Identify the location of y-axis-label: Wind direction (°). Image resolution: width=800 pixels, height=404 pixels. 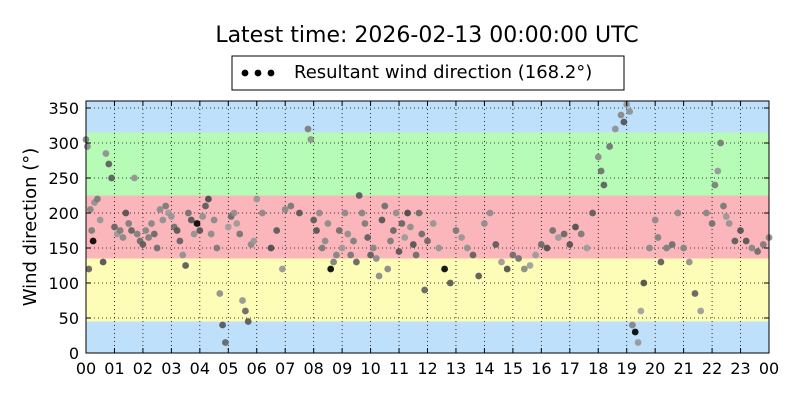
(30, 227).